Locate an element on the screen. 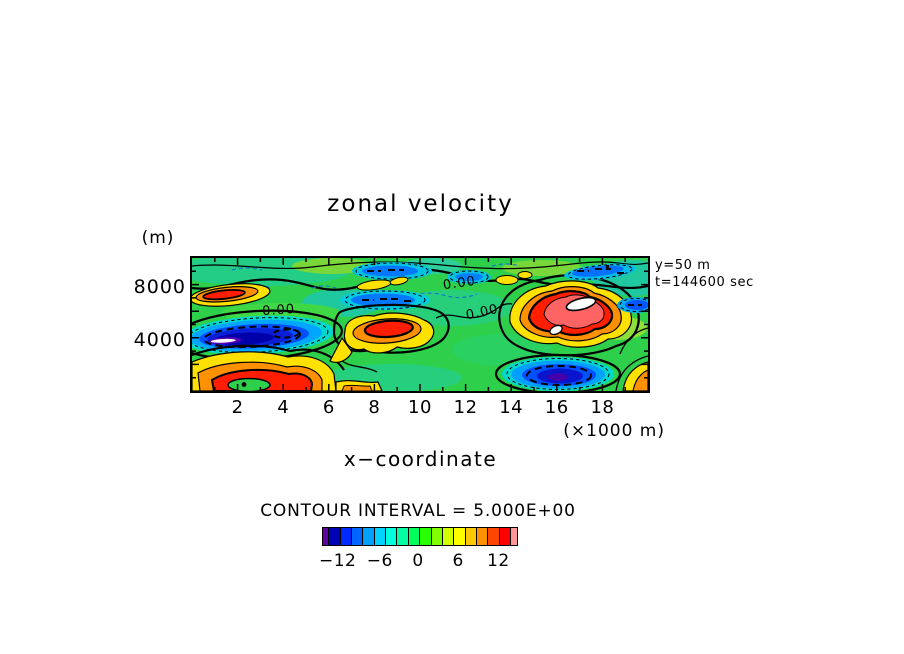  x-tick-label: 10 is located at coordinates (420, 407).